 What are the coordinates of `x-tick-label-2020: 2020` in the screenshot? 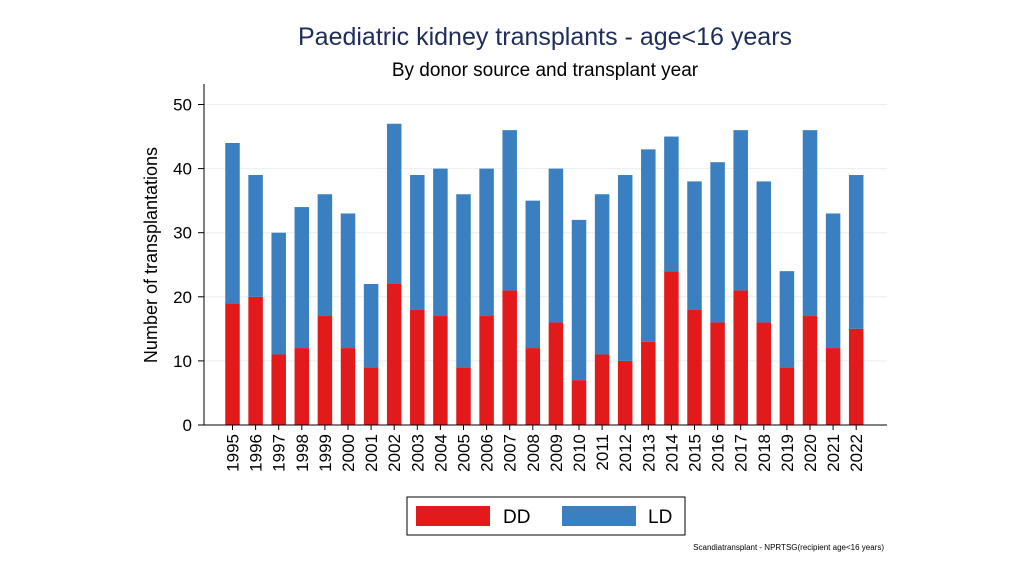 It's located at (810, 453).